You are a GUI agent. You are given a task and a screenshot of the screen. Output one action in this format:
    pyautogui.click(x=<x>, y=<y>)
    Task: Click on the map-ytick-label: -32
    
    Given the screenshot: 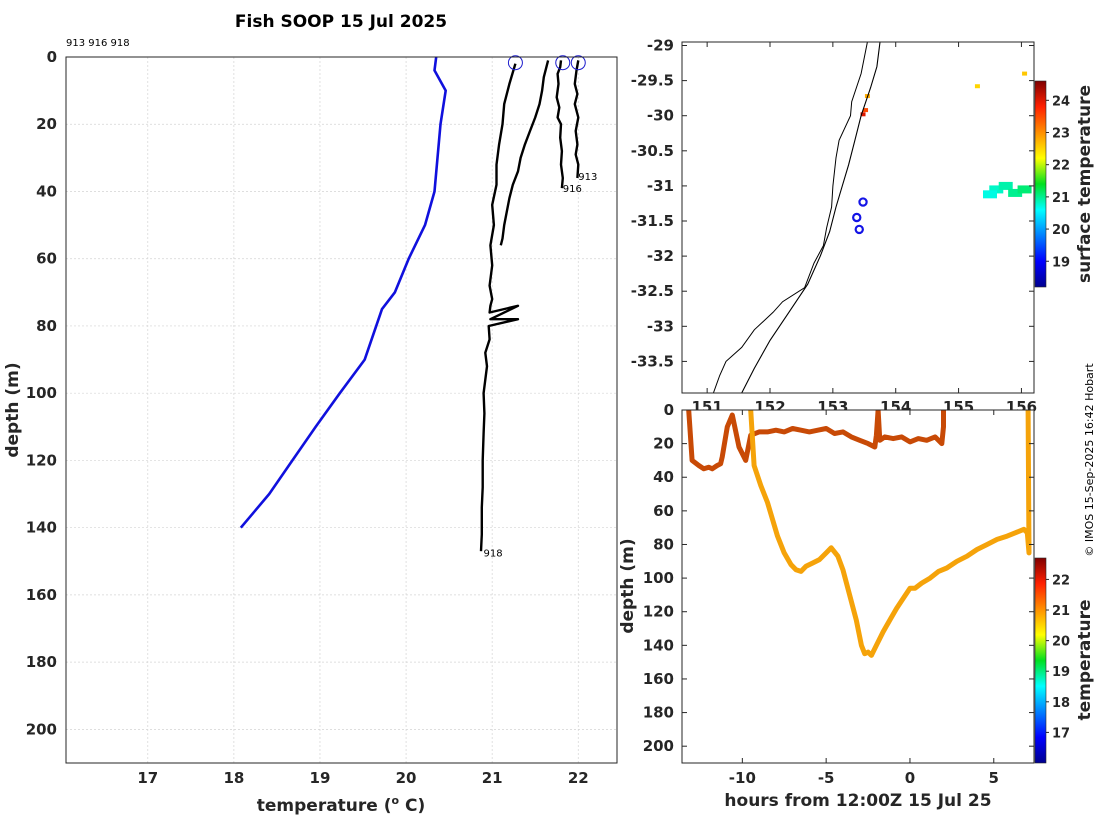 What is the action you would take?
    pyautogui.click(x=660, y=256)
    